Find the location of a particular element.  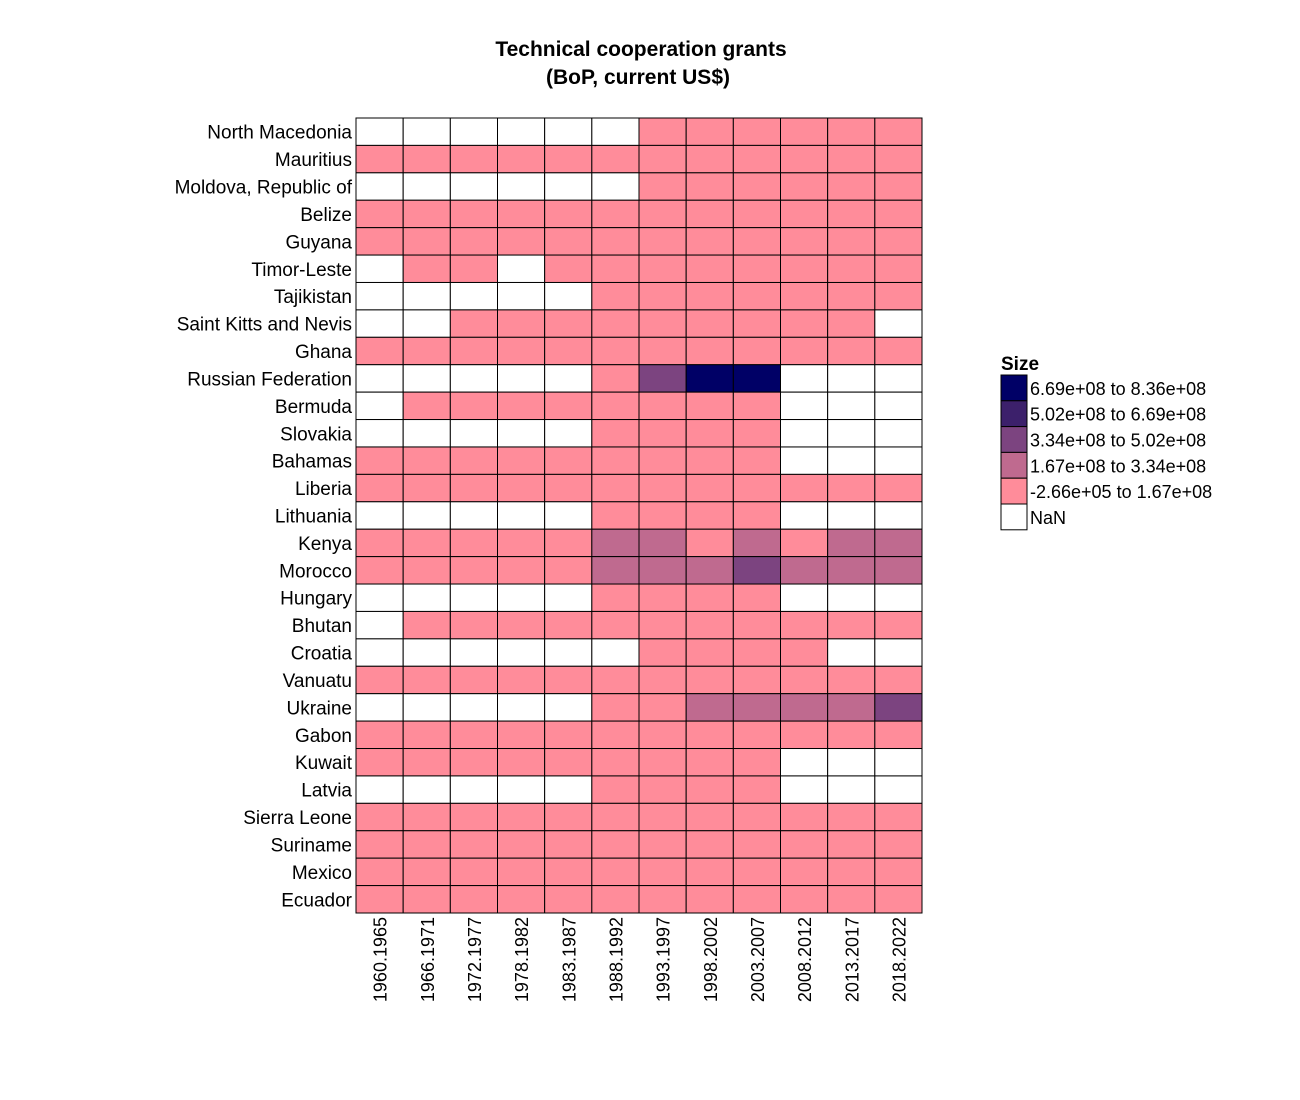

heatmap-cell-kuwait-2013-2017 is located at coordinates (851, 762).